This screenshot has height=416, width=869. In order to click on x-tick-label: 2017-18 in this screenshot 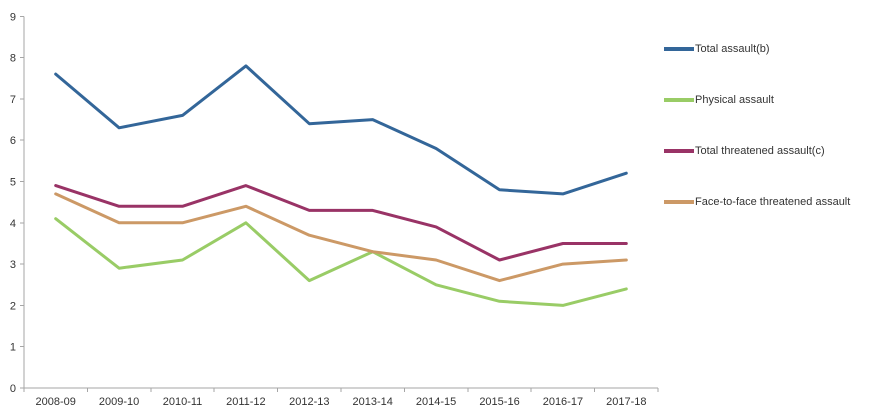, I will do `click(626, 402)`.